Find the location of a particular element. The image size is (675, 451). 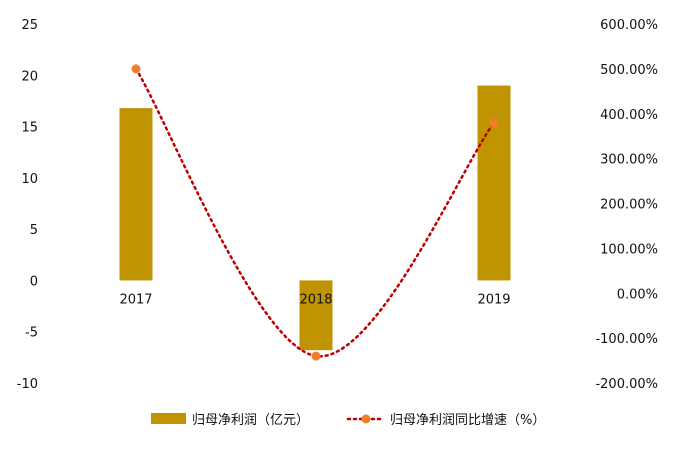

right-tick-label: 500.00% is located at coordinates (629, 70).